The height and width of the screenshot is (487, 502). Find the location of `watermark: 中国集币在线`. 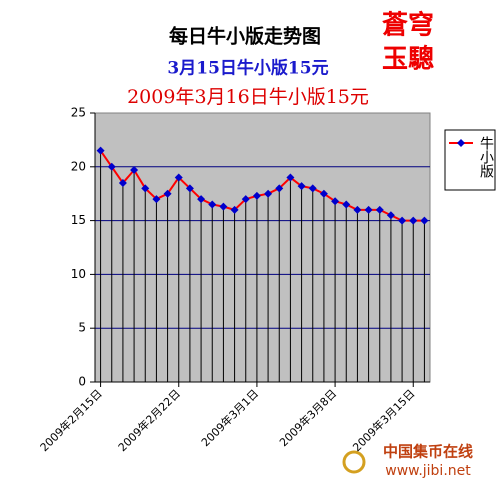

watermark: 中国集币在线 is located at coordinates (428, 452).